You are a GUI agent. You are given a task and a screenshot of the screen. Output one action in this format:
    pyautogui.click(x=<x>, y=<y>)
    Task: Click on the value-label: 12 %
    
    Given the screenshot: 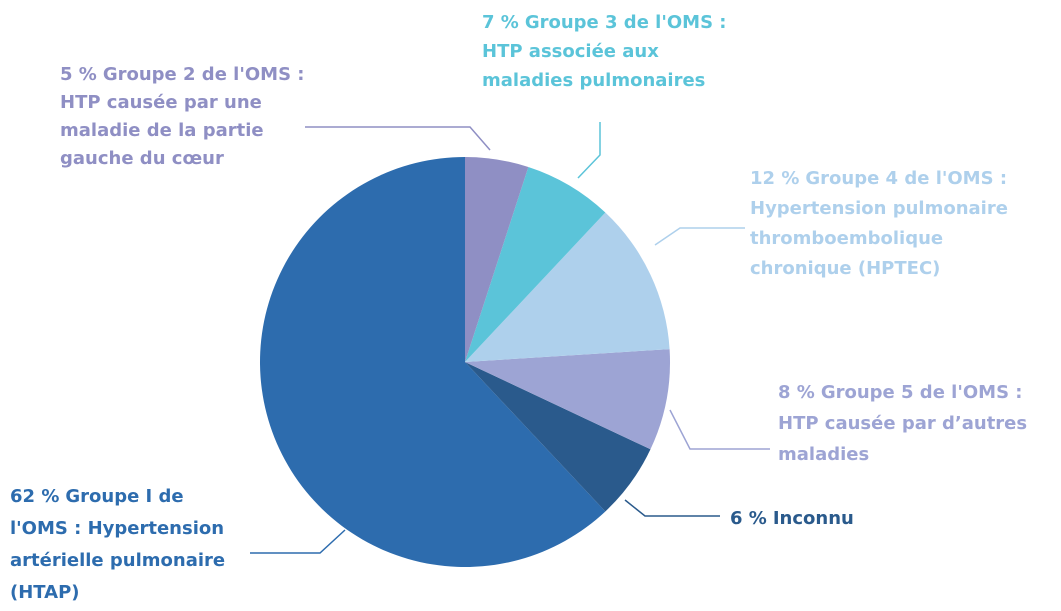 What is the action you would take?
    pyautogui.click(x=774, y=178)
    